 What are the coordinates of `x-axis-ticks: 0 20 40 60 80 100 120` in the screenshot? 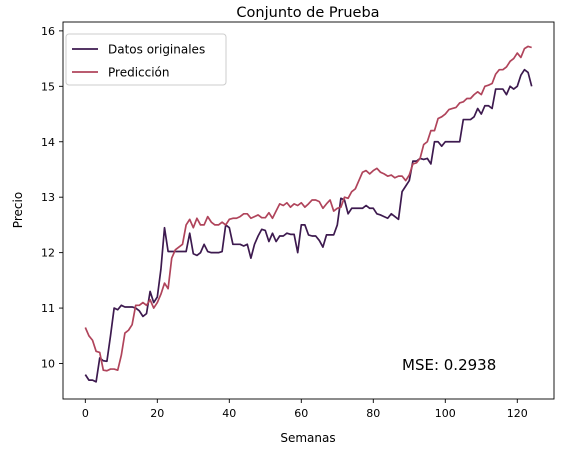 It's located at (305, 409).